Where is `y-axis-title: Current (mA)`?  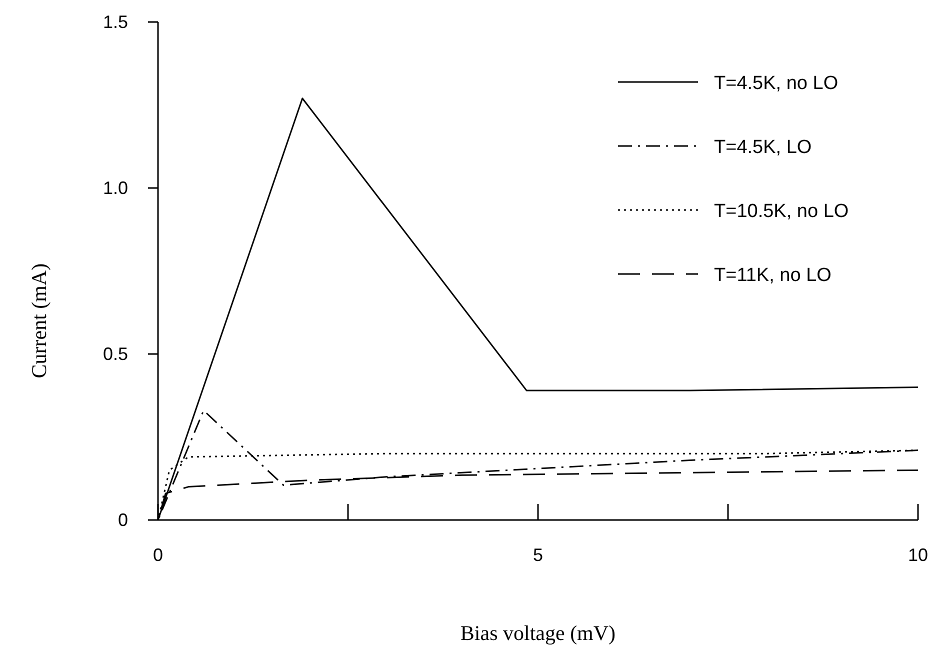 y-axis-title: Current (mA) is located at coordinates (39, 320).